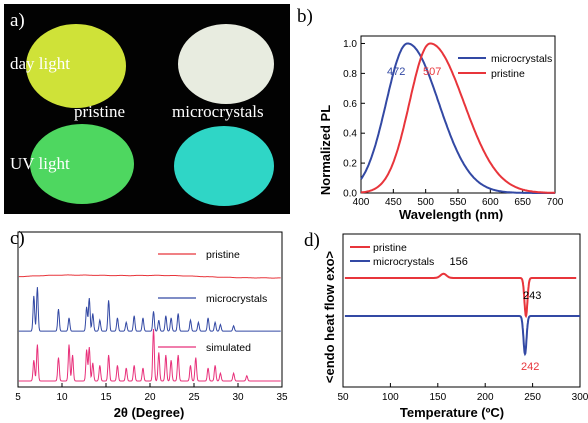 This screenshot has width=588, height=423. Describe the element at coordinates (17, 238) in the screenshot. I see `panel-c-letter: c)` at that location.